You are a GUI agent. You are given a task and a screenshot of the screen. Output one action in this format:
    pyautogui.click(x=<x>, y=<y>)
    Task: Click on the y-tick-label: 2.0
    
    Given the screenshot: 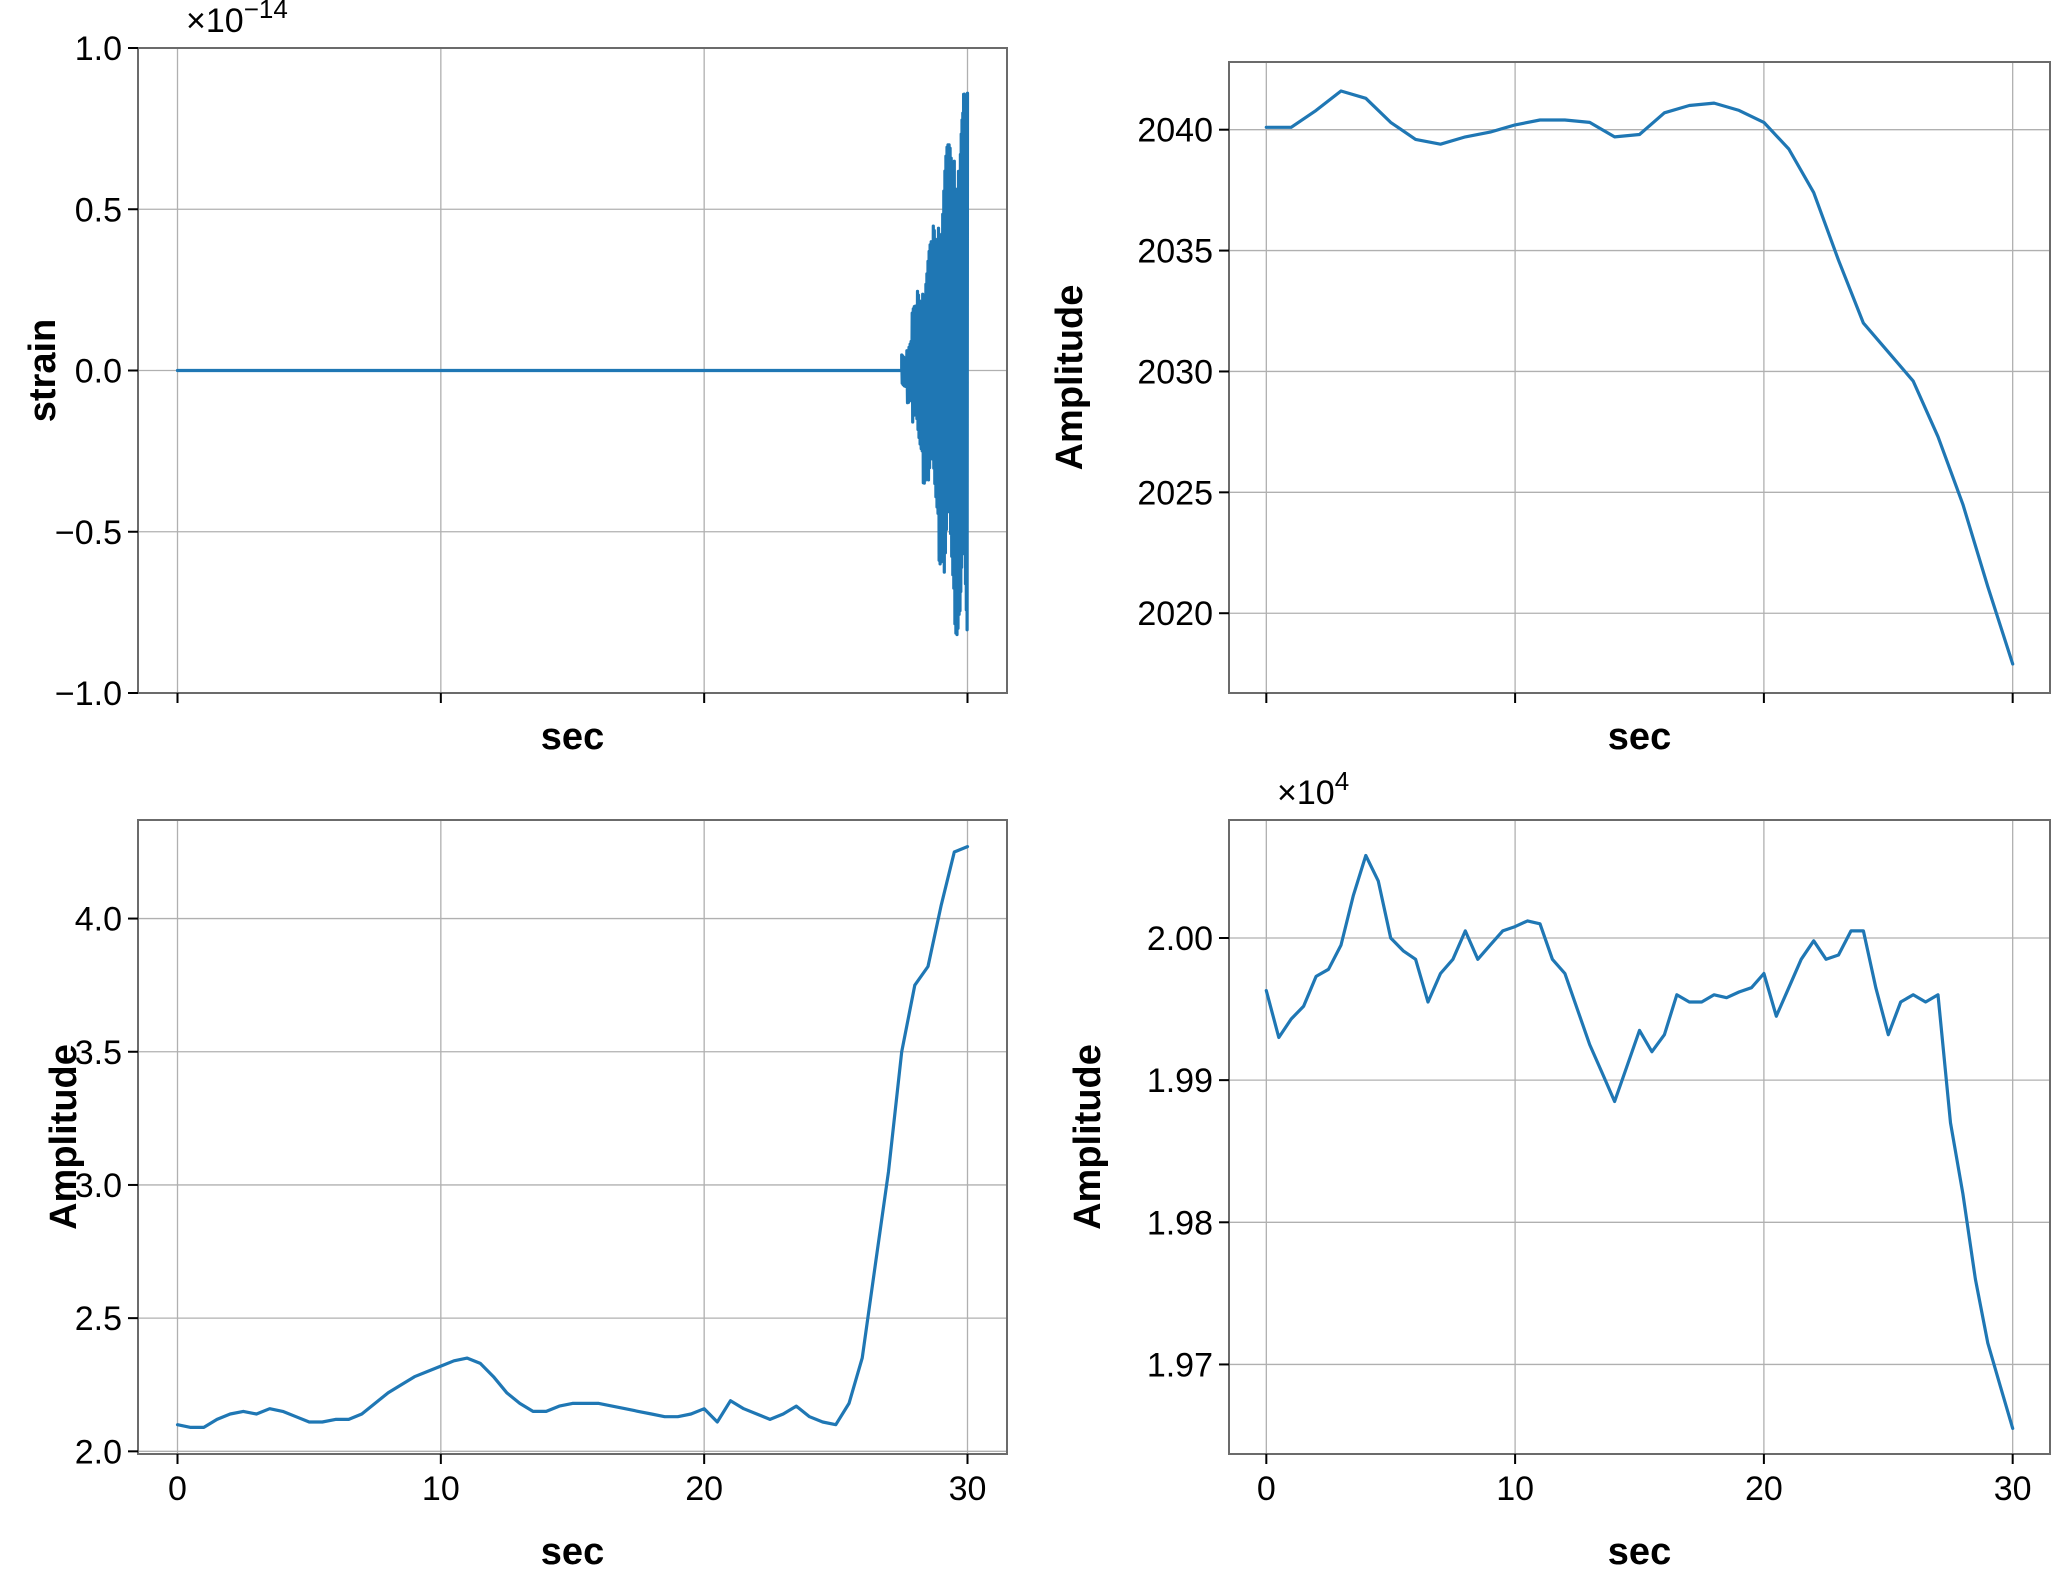 What is the action you would take?
    pyautogui.click(x=98, y=1452)
    